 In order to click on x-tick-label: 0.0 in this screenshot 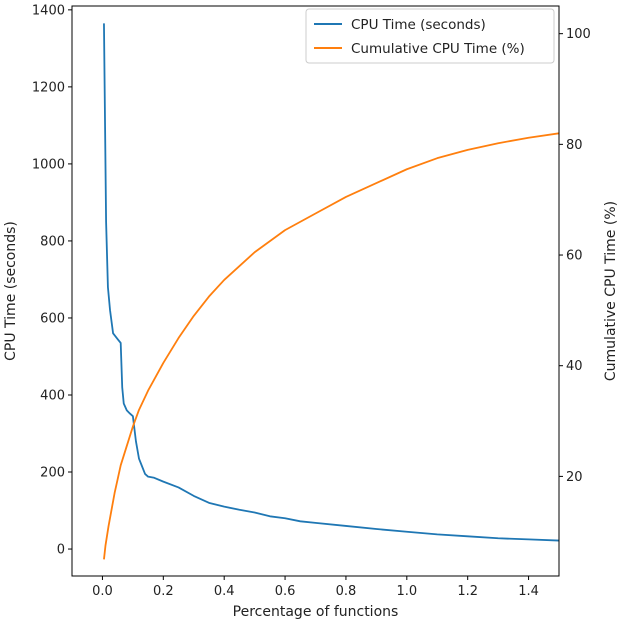, I will do `click(102, 591)`.